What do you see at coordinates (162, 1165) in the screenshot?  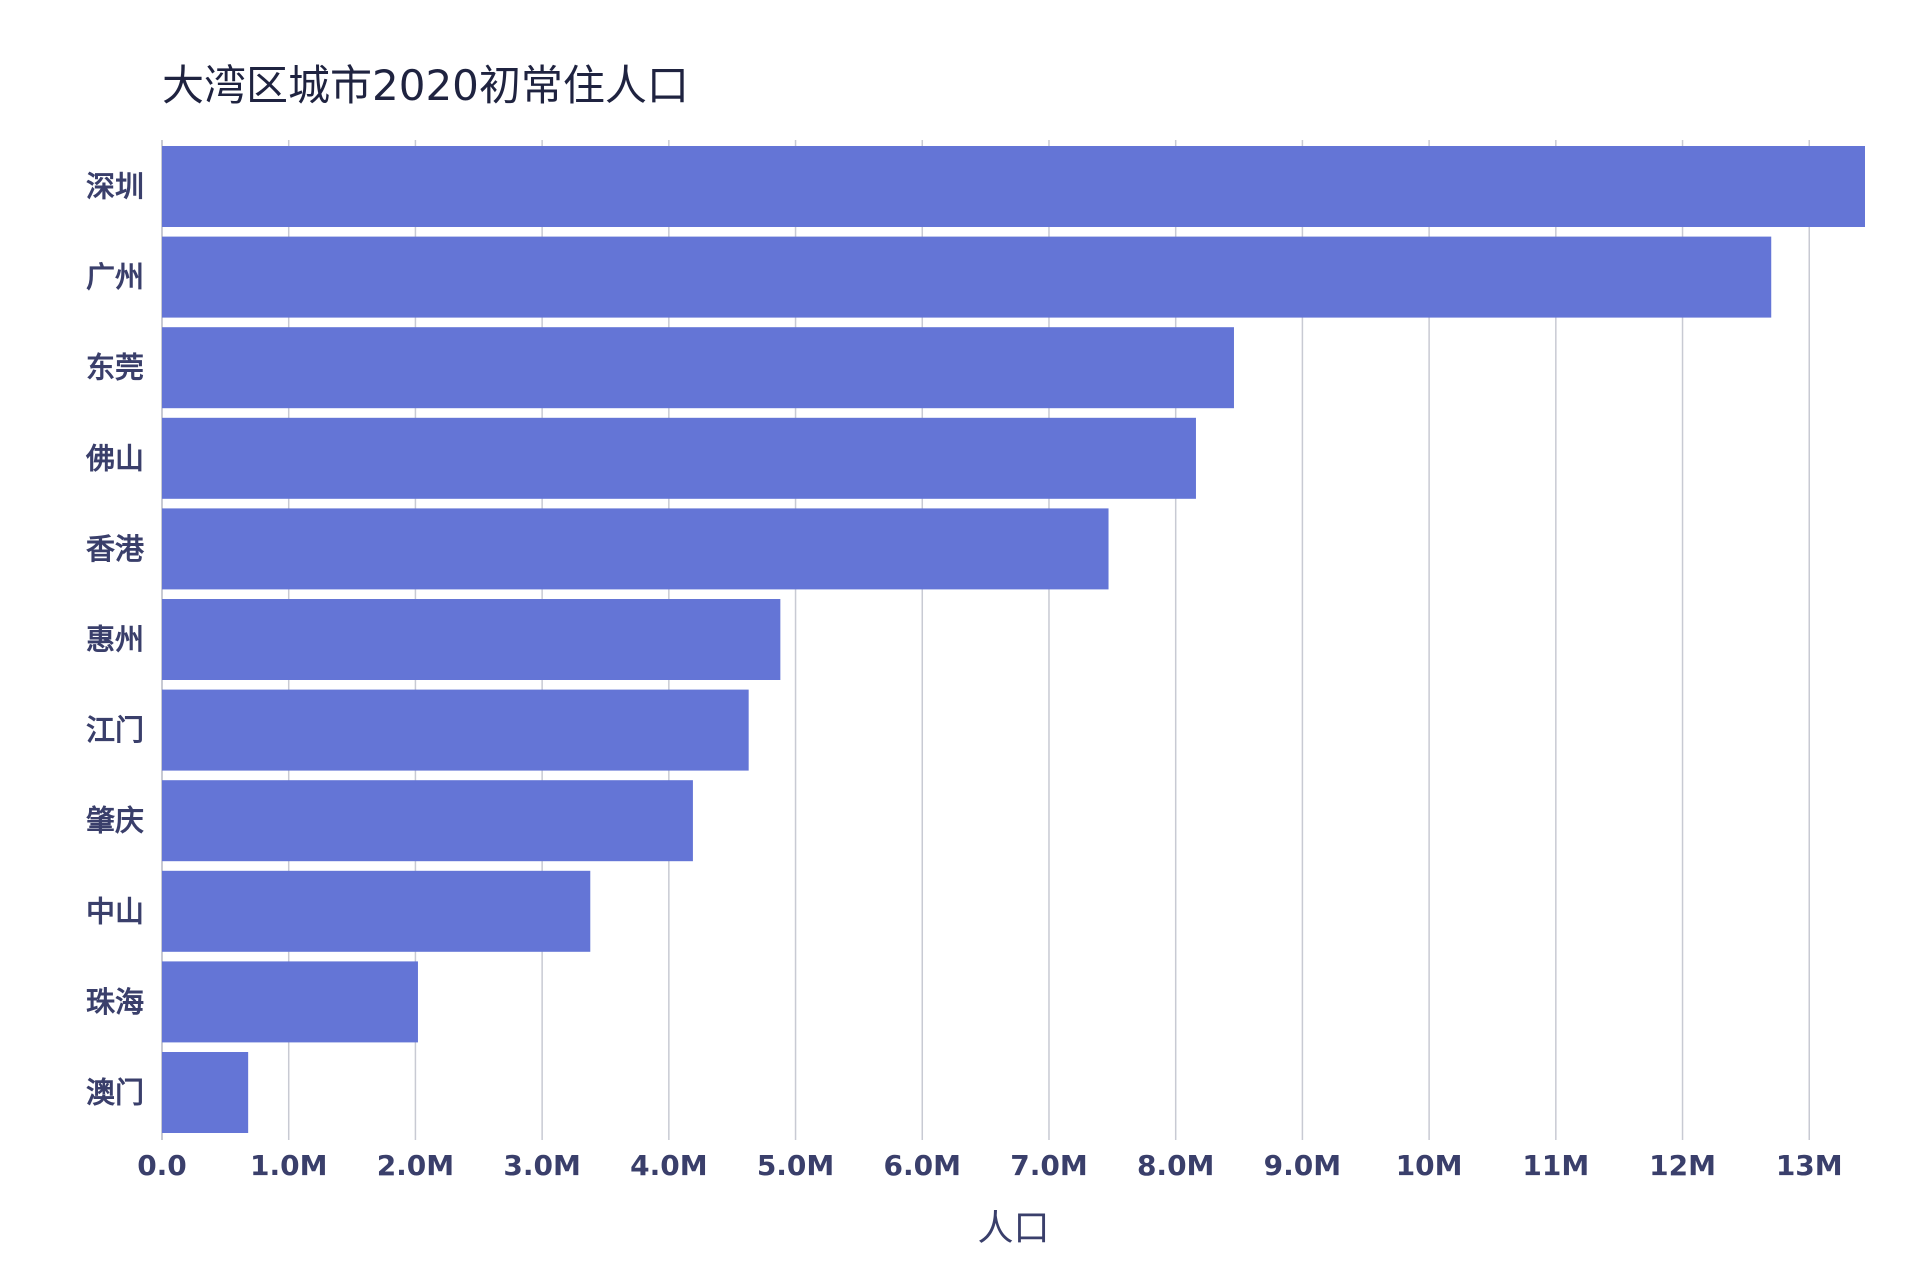 I see `x-tick-label: 0.0` at bounding box center [162, 1165].